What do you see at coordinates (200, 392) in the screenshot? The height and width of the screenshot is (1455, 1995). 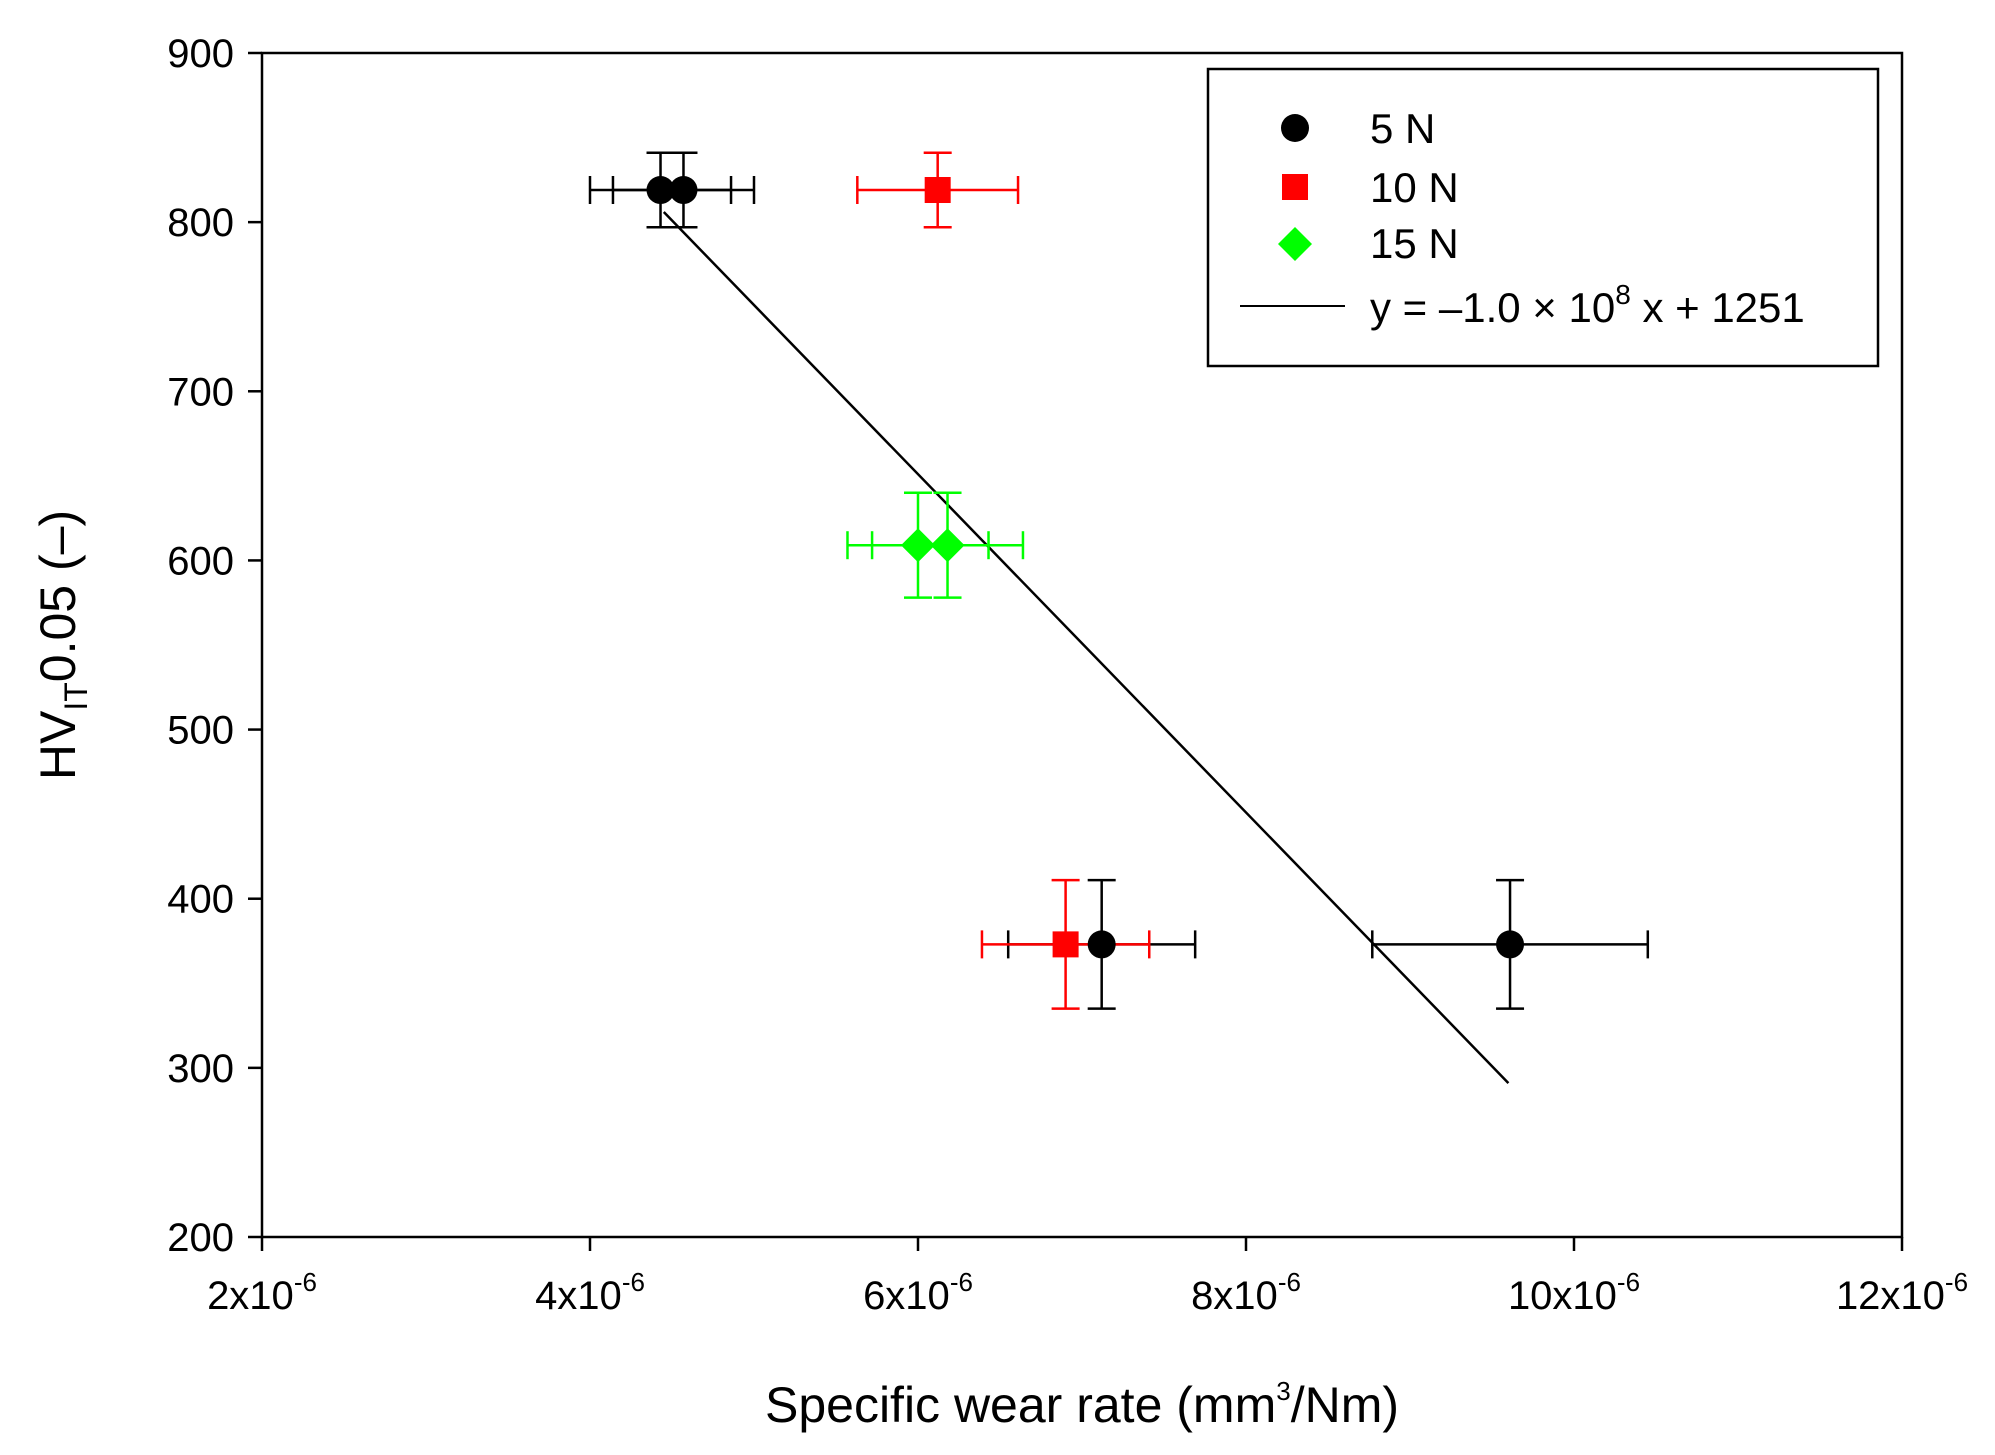 I see `y-tick-label: 700` at bounding box center [200, 392].